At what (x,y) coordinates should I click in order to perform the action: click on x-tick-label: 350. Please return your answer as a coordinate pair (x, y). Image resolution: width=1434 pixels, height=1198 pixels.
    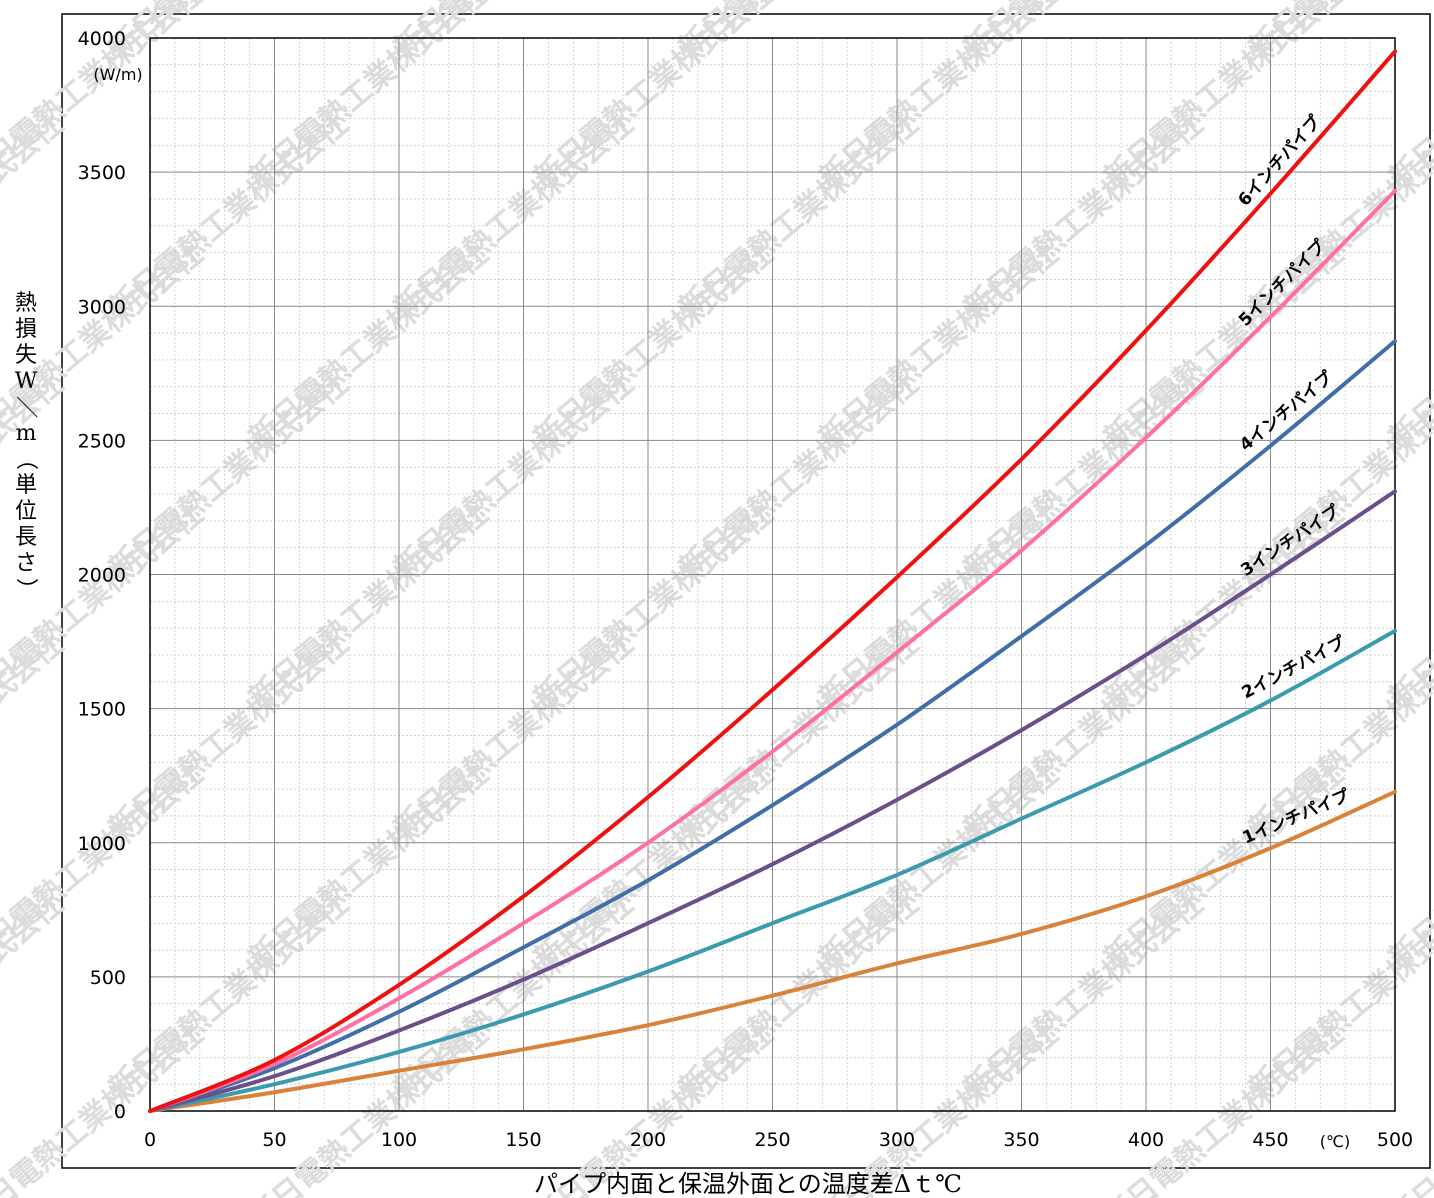
    Looking at the image, I should click on (1021, 1140).